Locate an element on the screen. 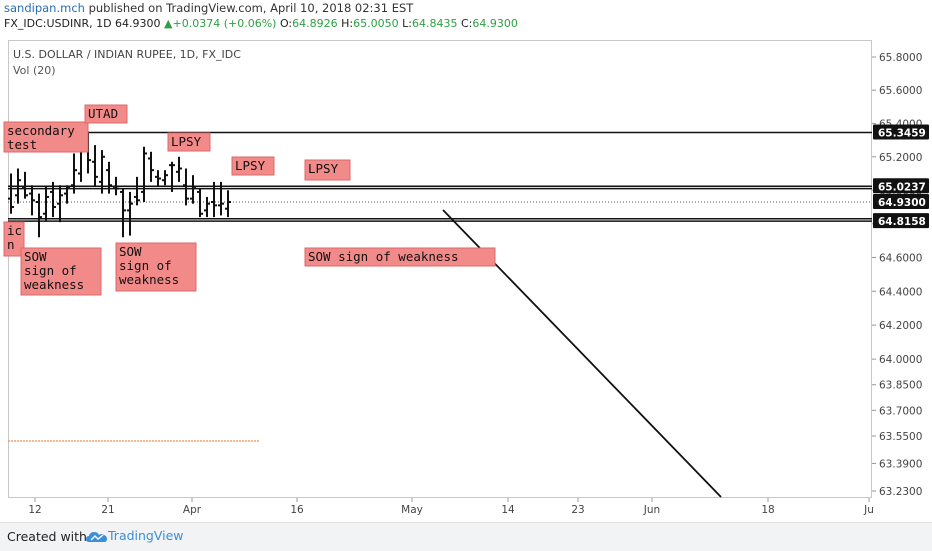 Image resolution: width=932 pixels, height=551 pixels. time-scale: 12 21 Apr 16 May 14 23 Jun 18 Ju is located at coordinates (451, 507).